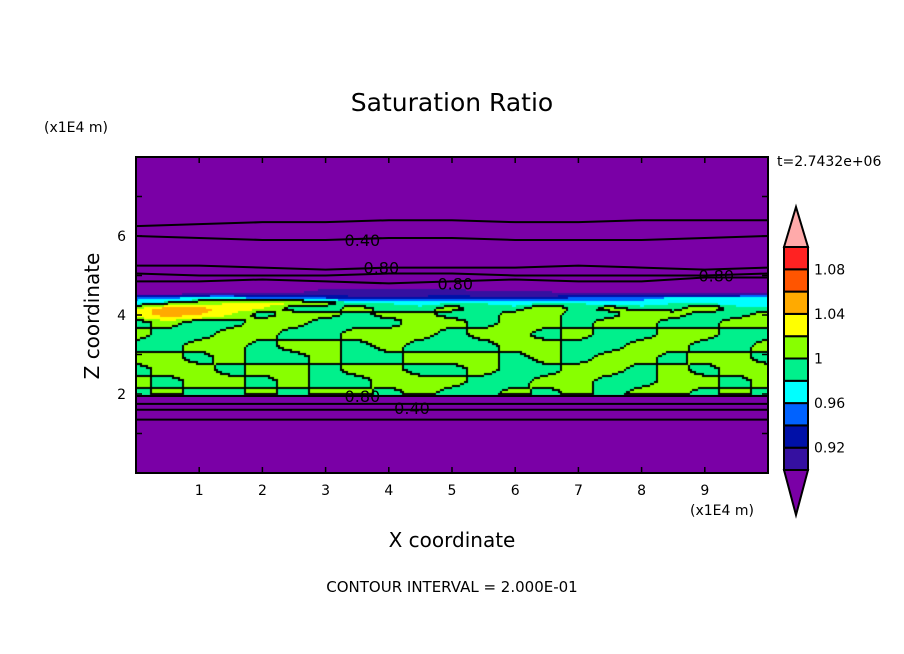 This screenshot has height=654, width=904. Describe the element at coordinates (325, 491) in the screenshot. I see `x-tick-label: 3` at that location.